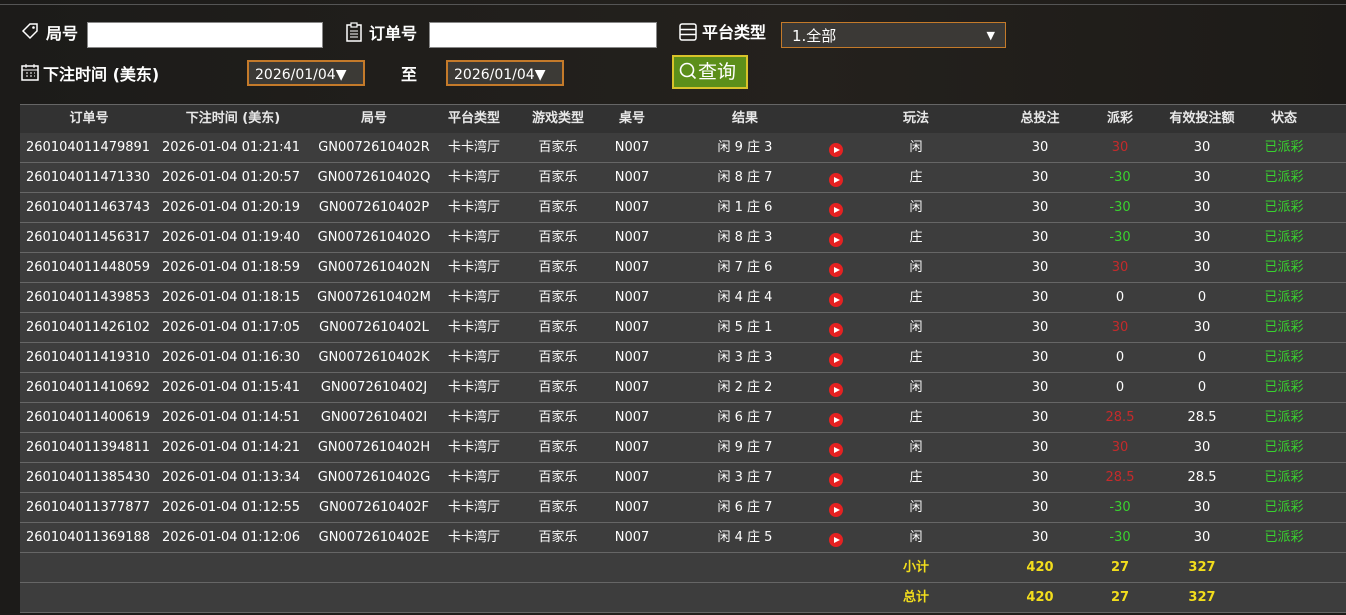  I want to click on order-id: 260104011456317, so click(88, 237).